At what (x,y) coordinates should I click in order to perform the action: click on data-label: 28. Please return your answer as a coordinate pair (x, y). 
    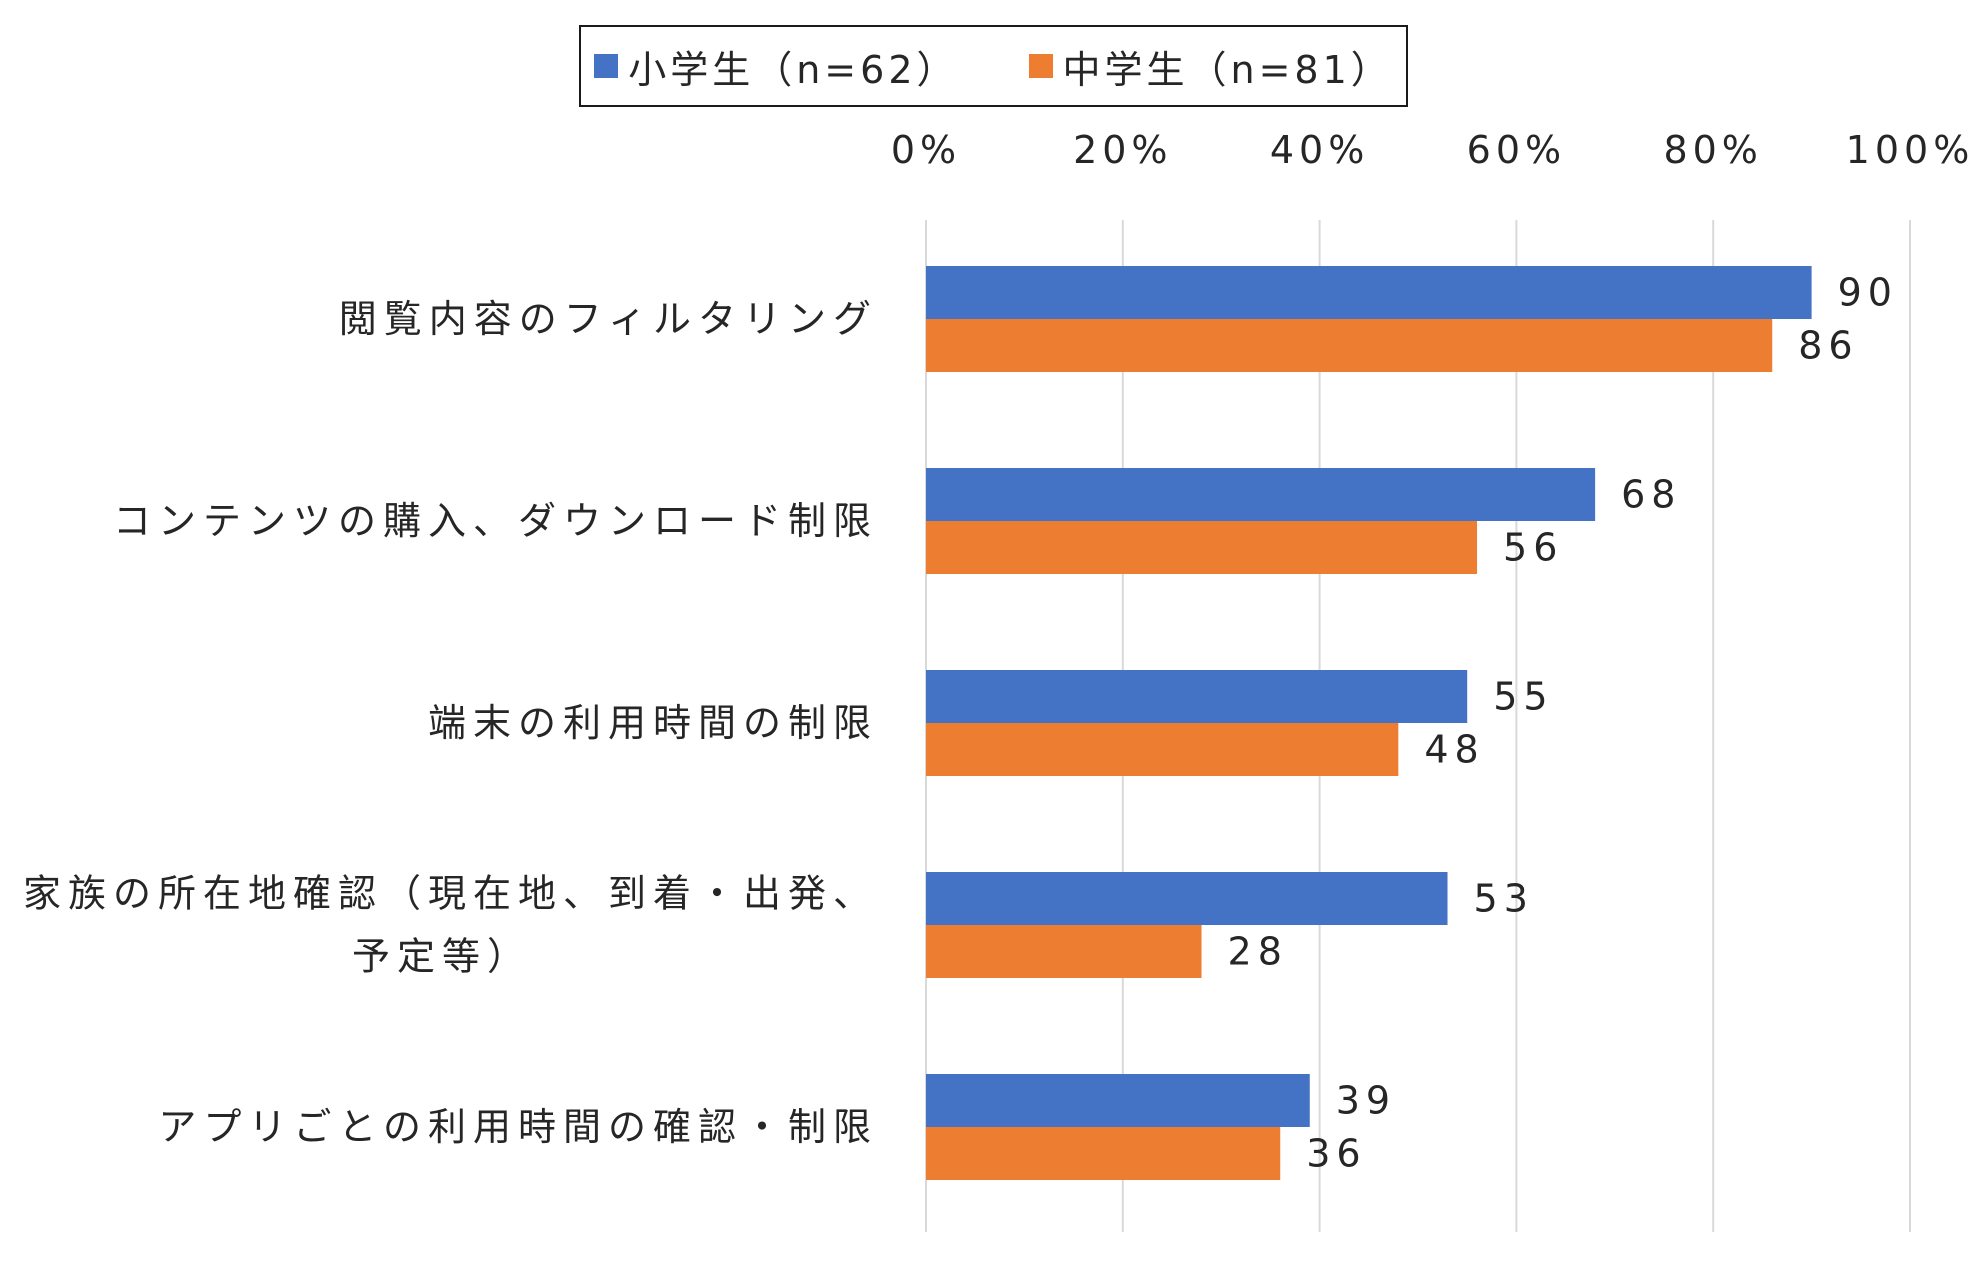
    Looking at the image, I should click on (1258, 952).